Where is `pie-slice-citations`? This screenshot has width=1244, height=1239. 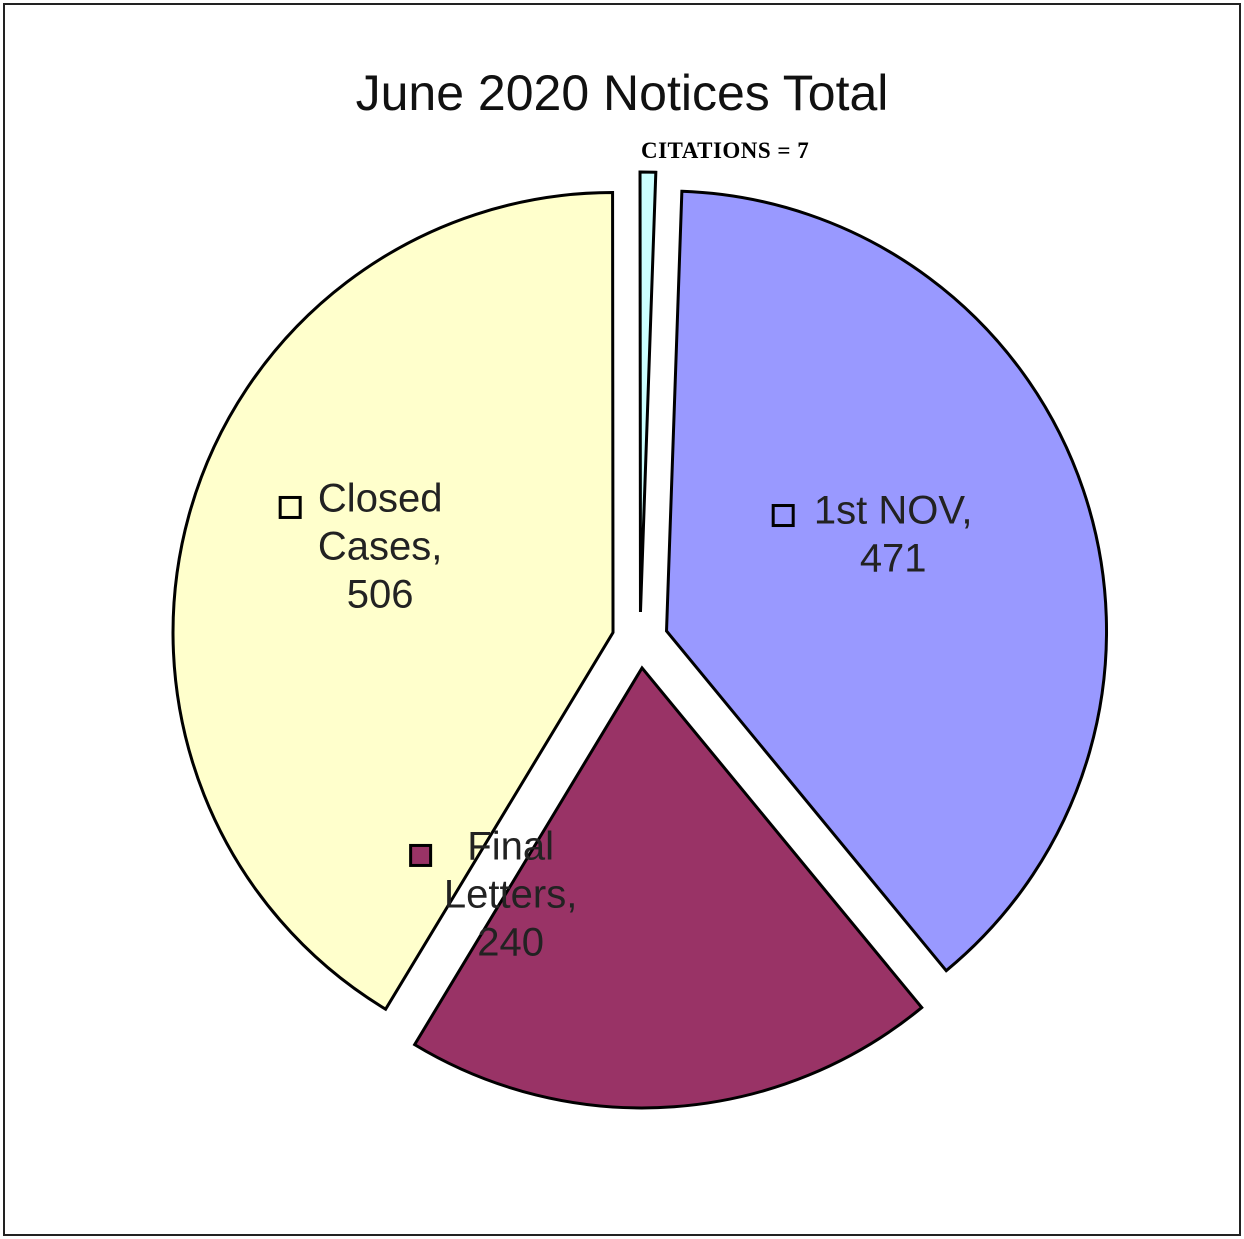
pie-slice-citations is located at coordinates (648, 391).